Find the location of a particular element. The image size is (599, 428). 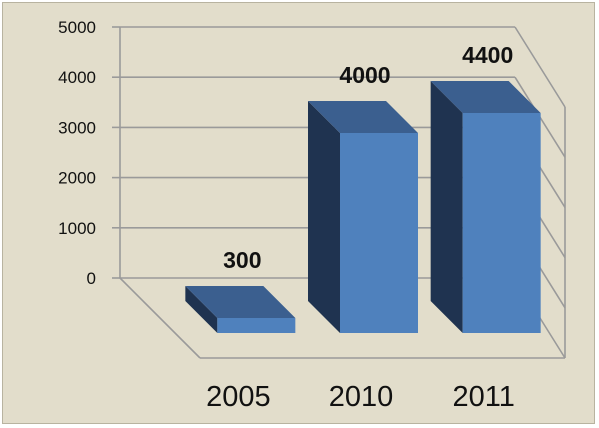

y-axis-ticks: 0 1000 2000 3000 4000 5000 is located at coordinates (77, 153).